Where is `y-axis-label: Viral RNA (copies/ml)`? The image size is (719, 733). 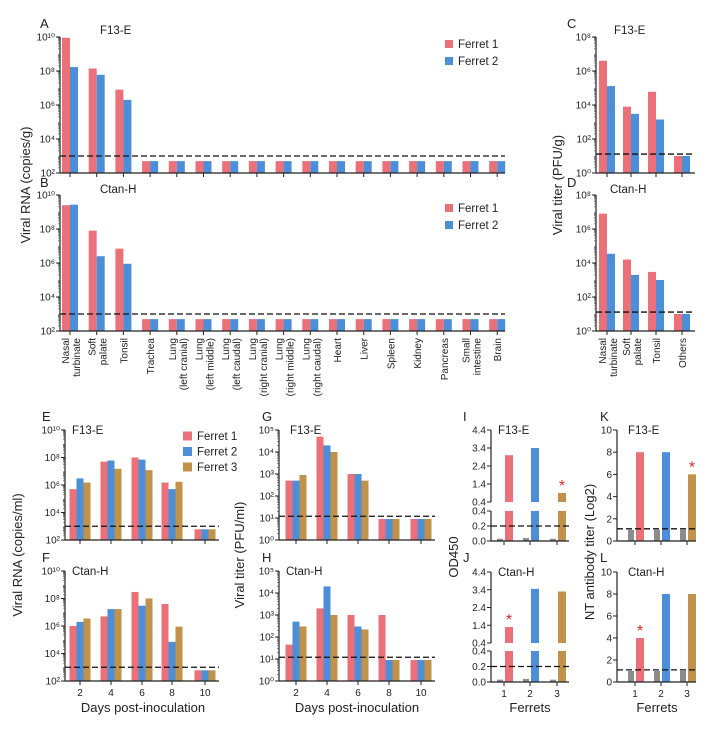 y-axis-label: Viral RNA (copies/ml) is located at coordinates (17, 554).